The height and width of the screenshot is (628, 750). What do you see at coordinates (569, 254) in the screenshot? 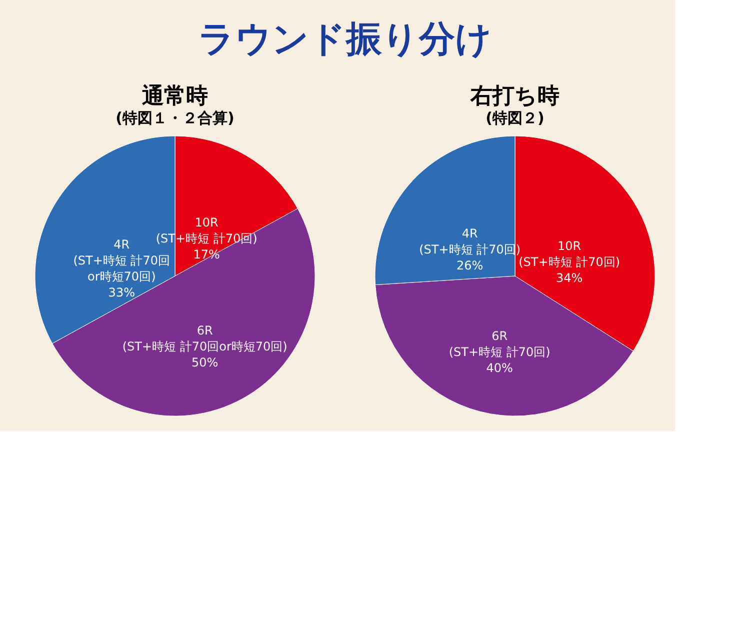
I see `slice-label: 10R (ST+時短 計70回)` at bounding box center [569, 254].